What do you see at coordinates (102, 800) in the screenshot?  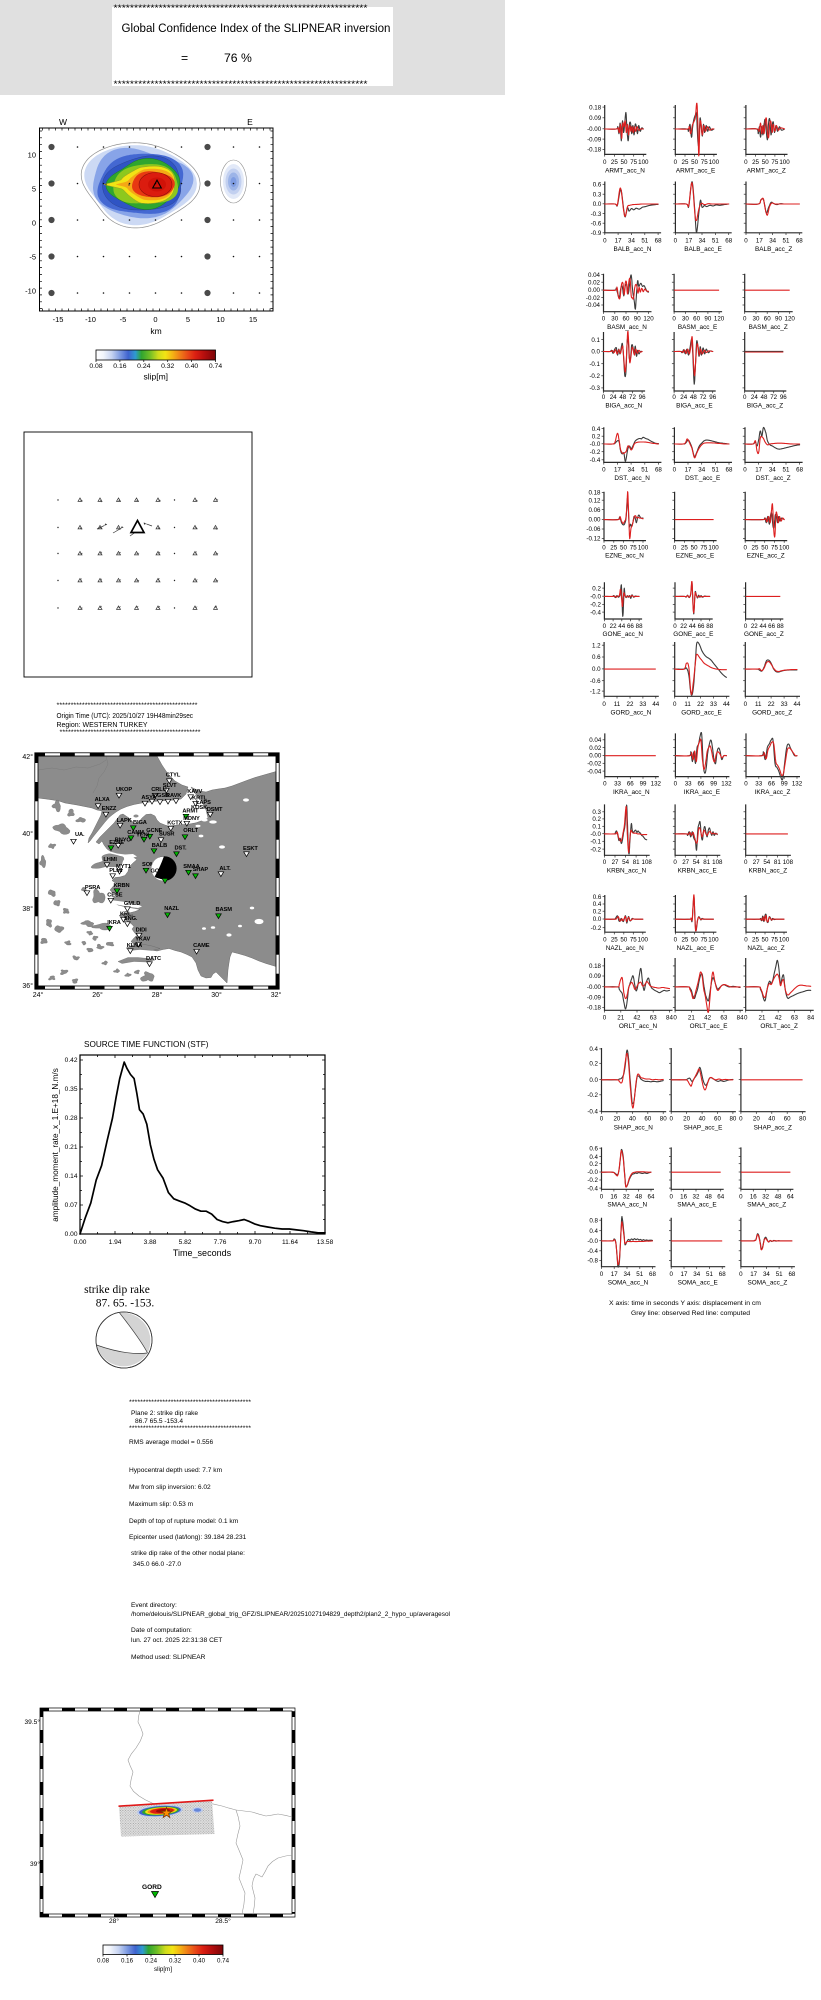 I see `svg-text: ALXA` at bounding box center [102, 800].